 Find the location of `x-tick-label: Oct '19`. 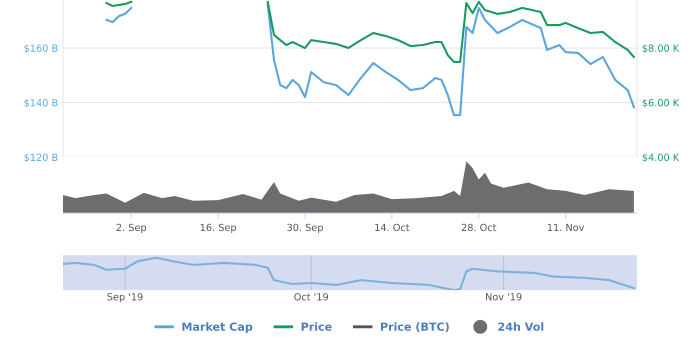

x-tick-label: Oct '19 is located at coordinates (311, 296).